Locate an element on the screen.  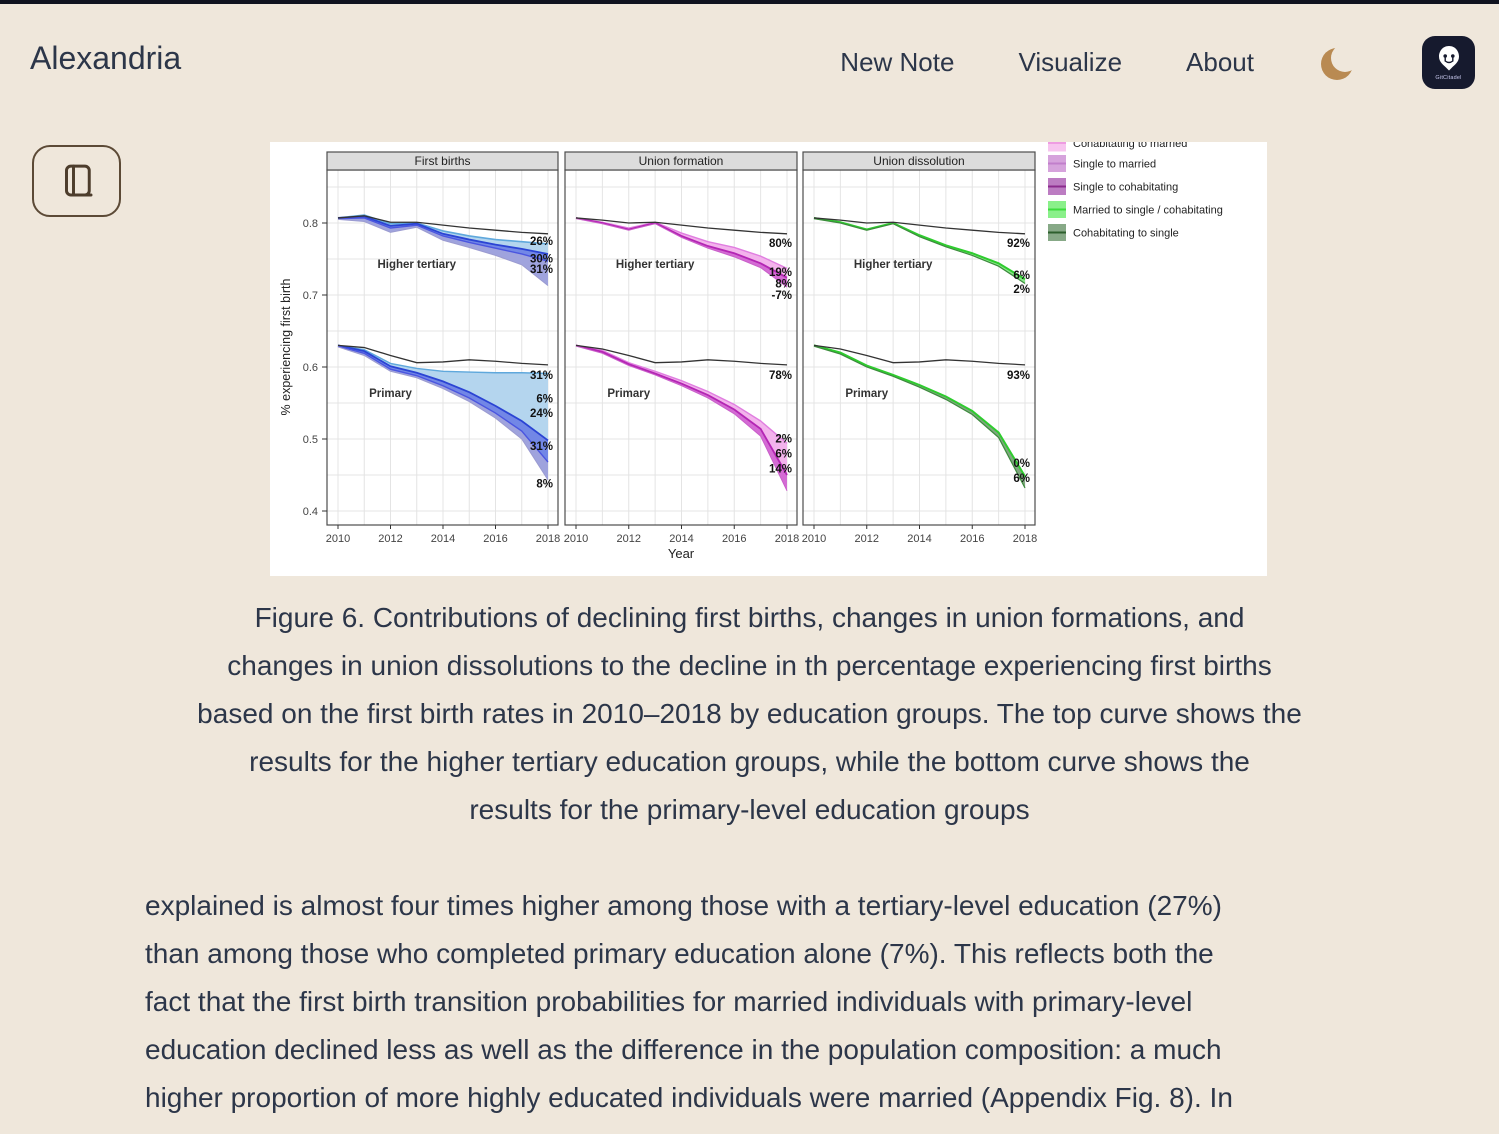
gitcitadel-badge: GitCitadel is located at coordinates (1448, 62).